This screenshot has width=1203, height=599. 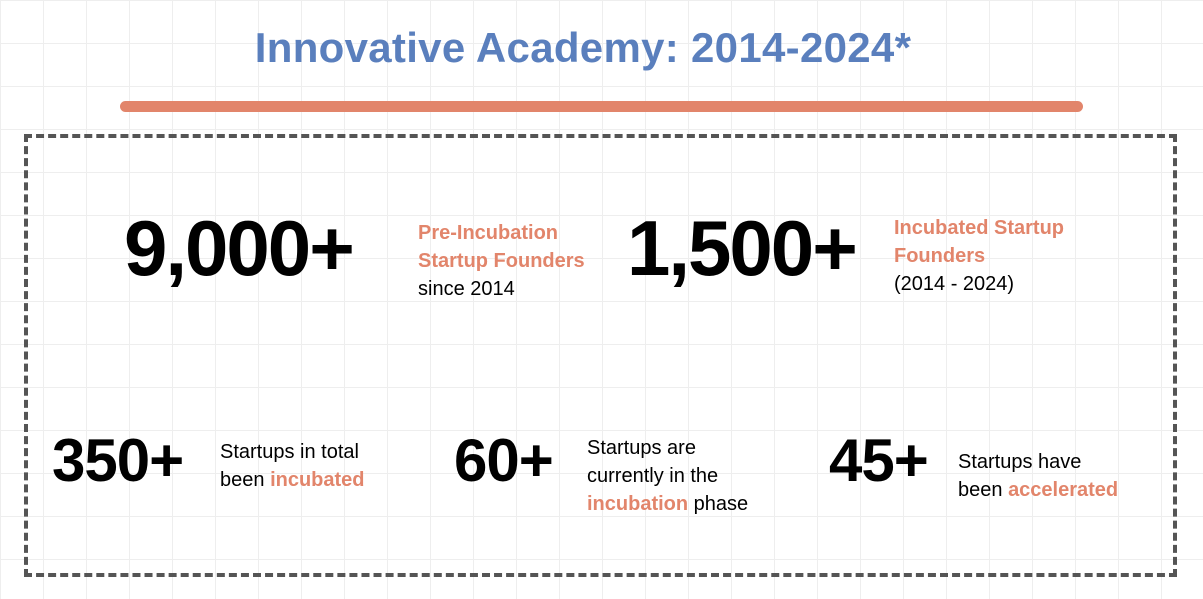 I want to click on stat-label-line: since 2014, so click(x=466, y=289).